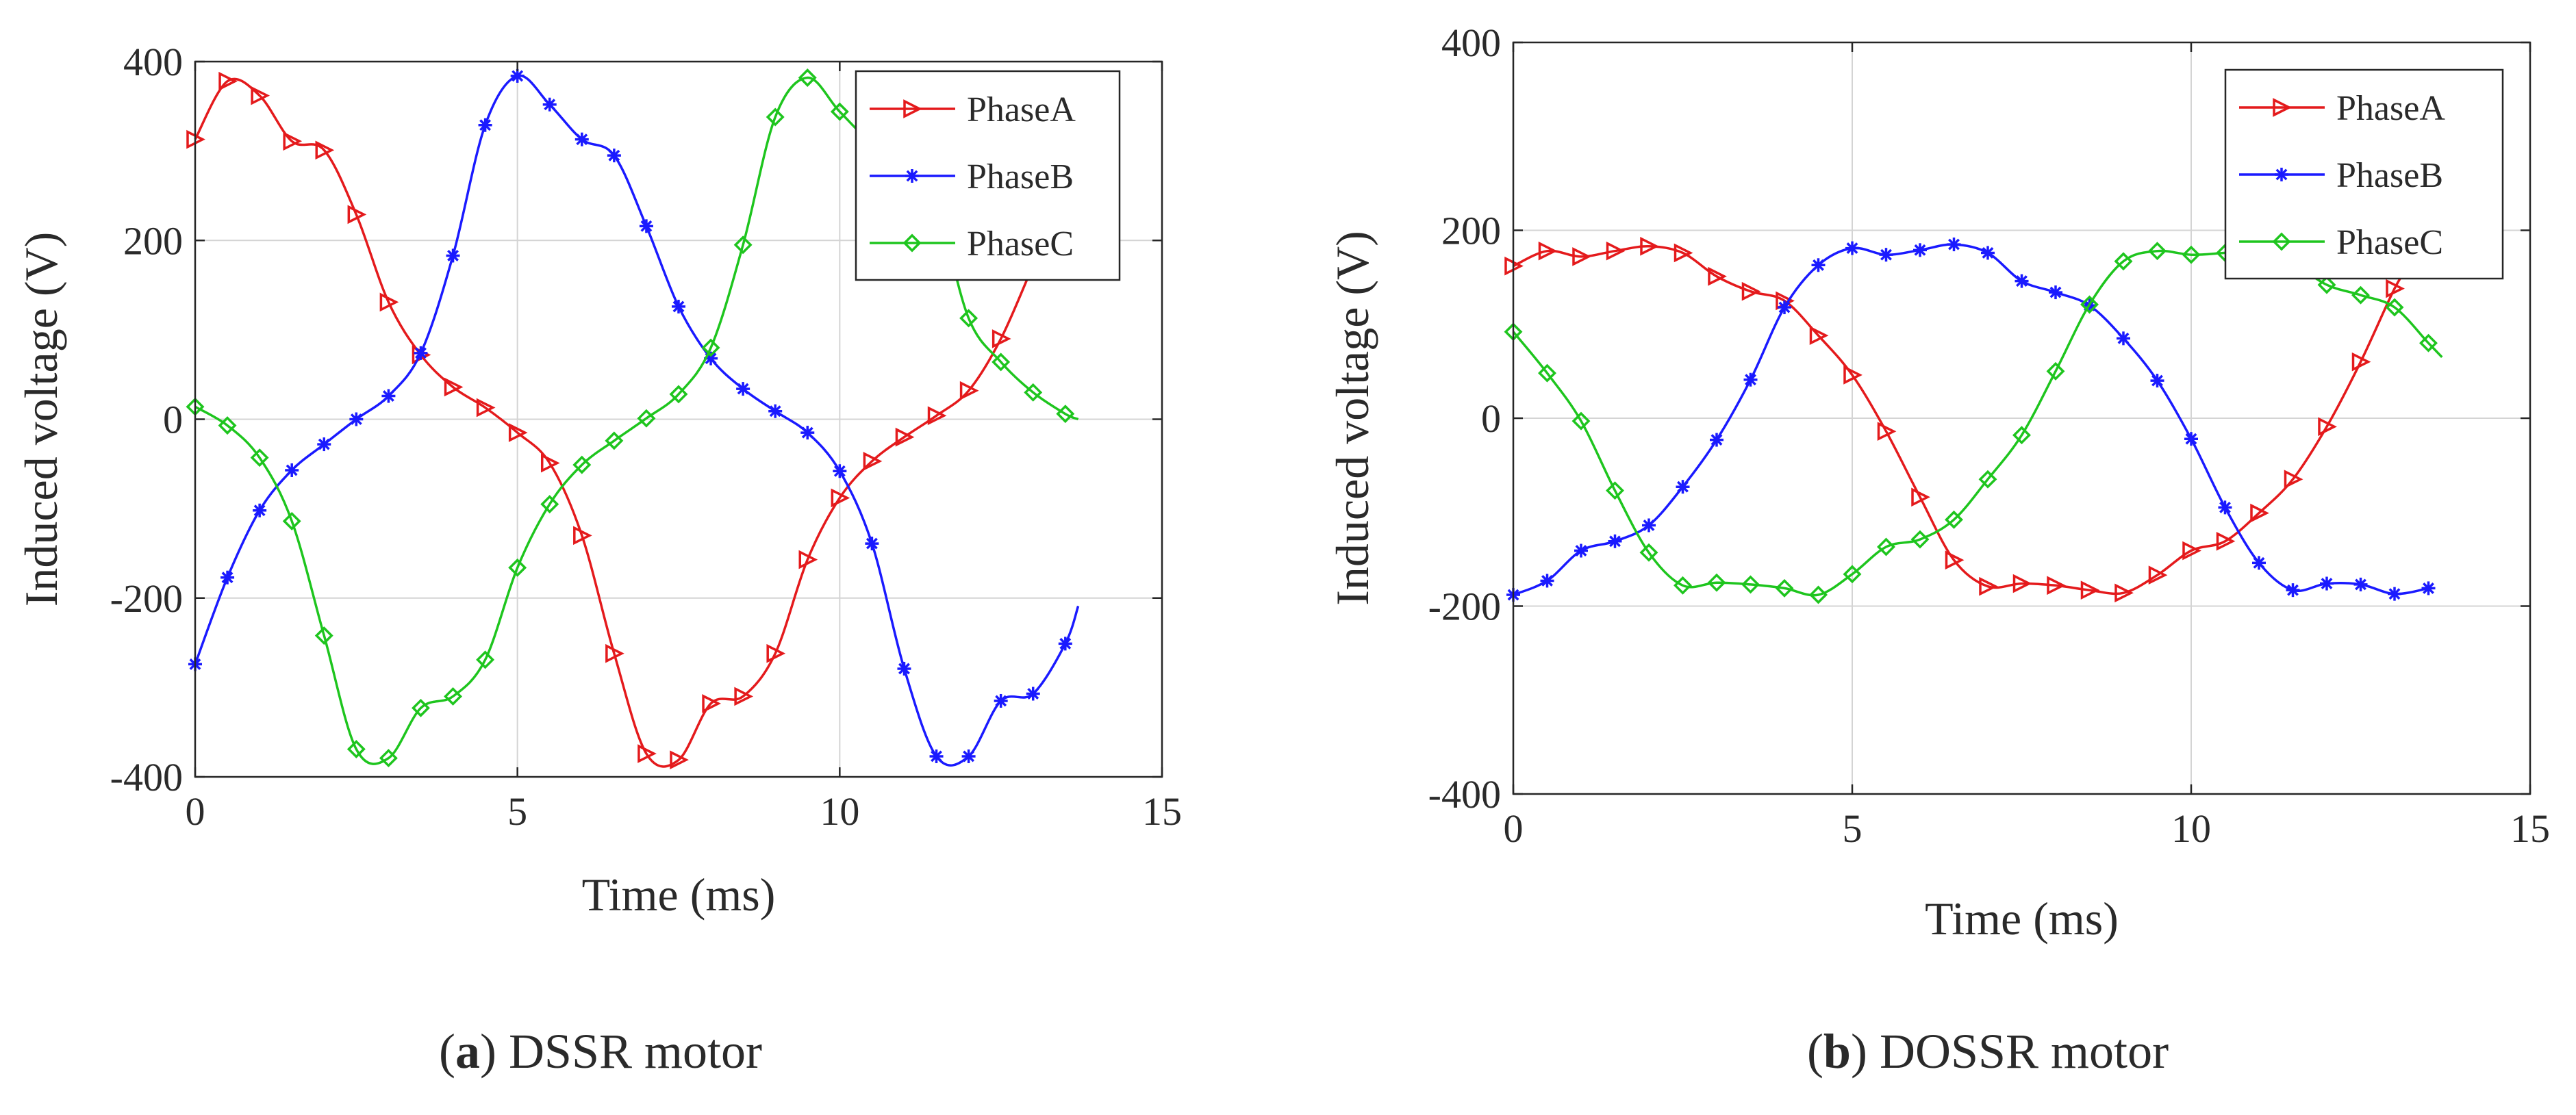  I want to click on x-tick-label: 15, so click(2530, 828).